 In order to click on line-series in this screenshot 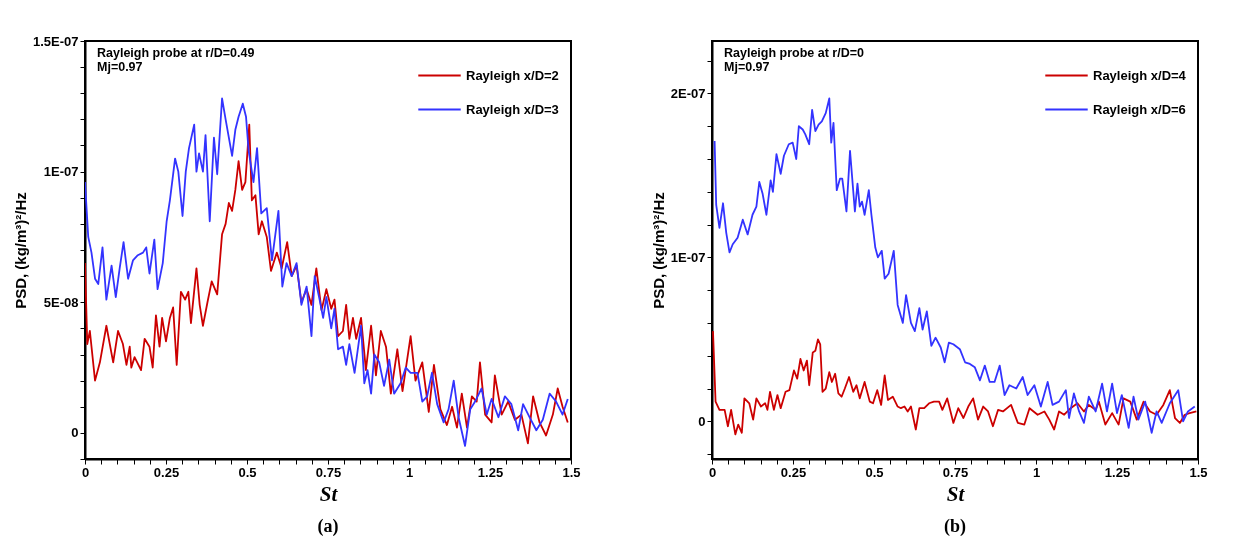, I will do `click(955, 383)`.